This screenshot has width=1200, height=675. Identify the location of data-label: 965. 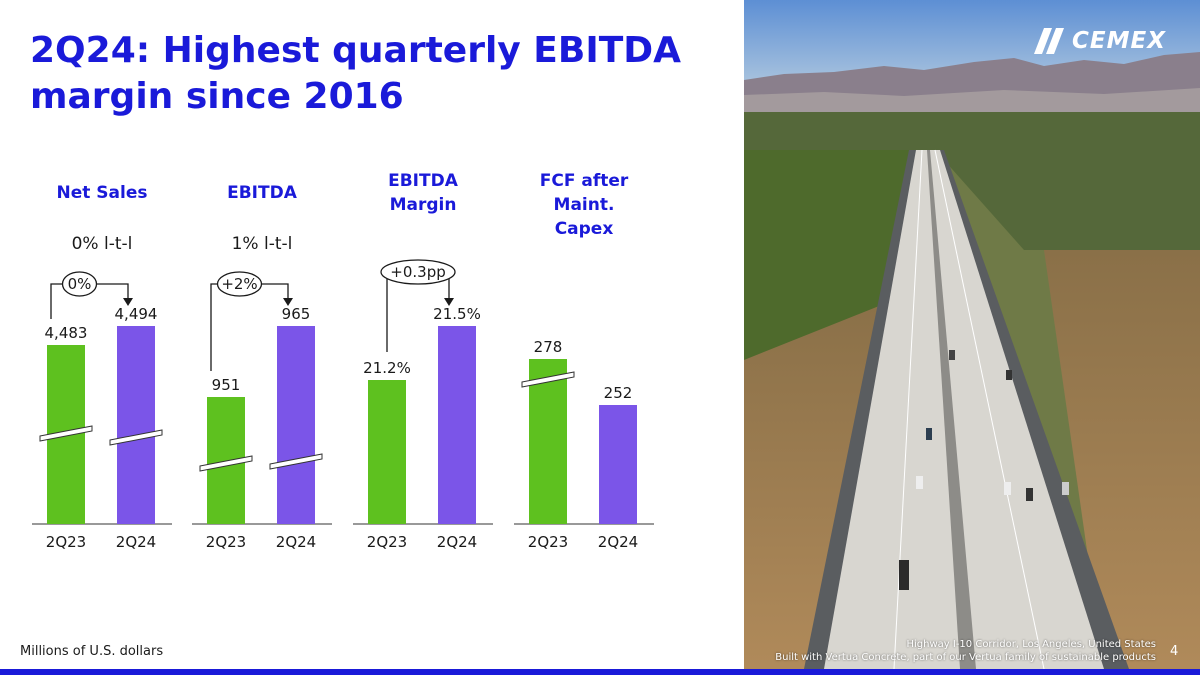
(296, 314).